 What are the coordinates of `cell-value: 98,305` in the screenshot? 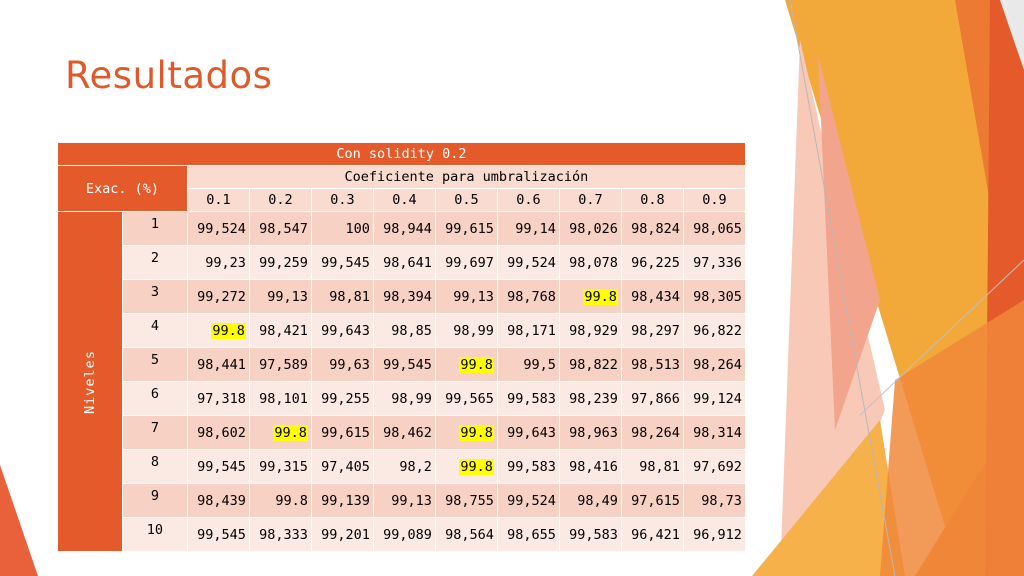 It's located at (717, 296).